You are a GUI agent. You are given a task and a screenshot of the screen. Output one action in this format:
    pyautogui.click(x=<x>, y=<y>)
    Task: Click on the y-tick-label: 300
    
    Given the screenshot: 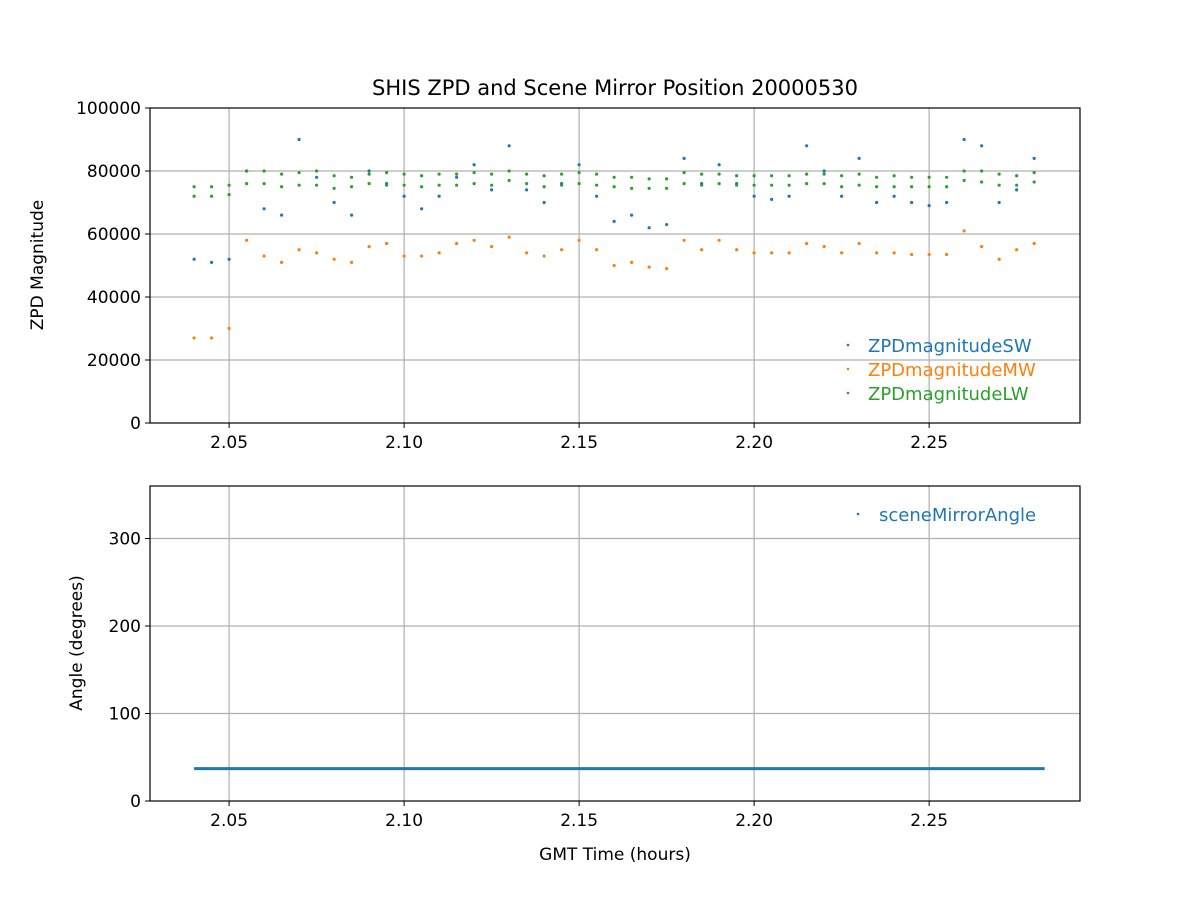 What is the action you would take?
    pyautogui.click(x=125, y=540)
    